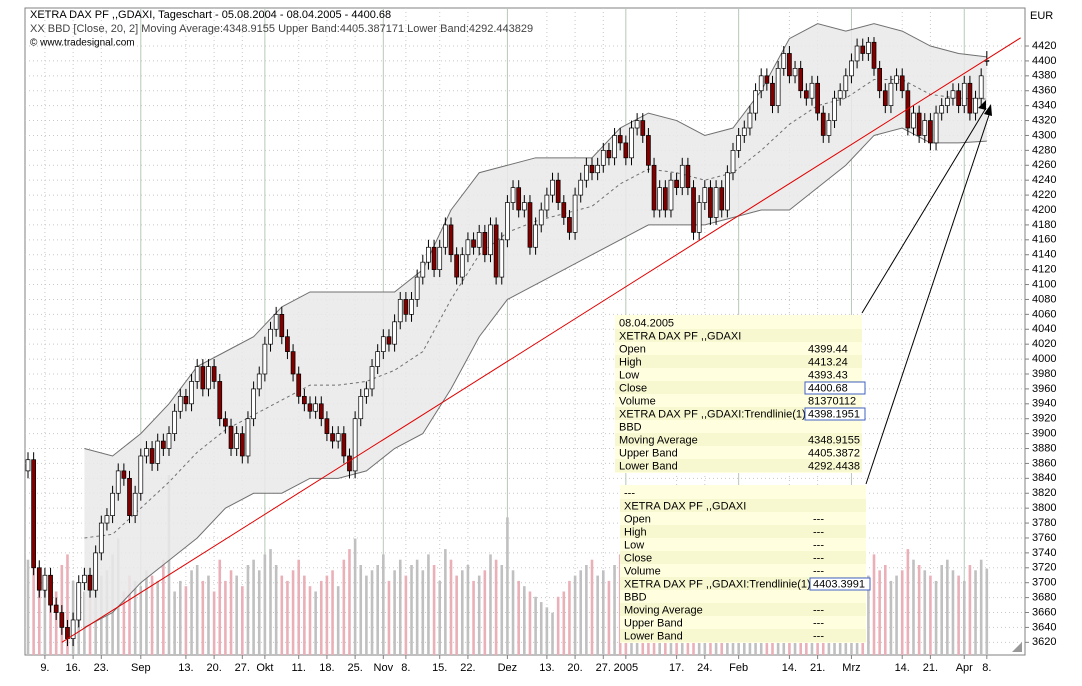 The width and height of the screenshot is (1082, 686). I want to click on y-tick-label: 3820, so click(1044, 493).